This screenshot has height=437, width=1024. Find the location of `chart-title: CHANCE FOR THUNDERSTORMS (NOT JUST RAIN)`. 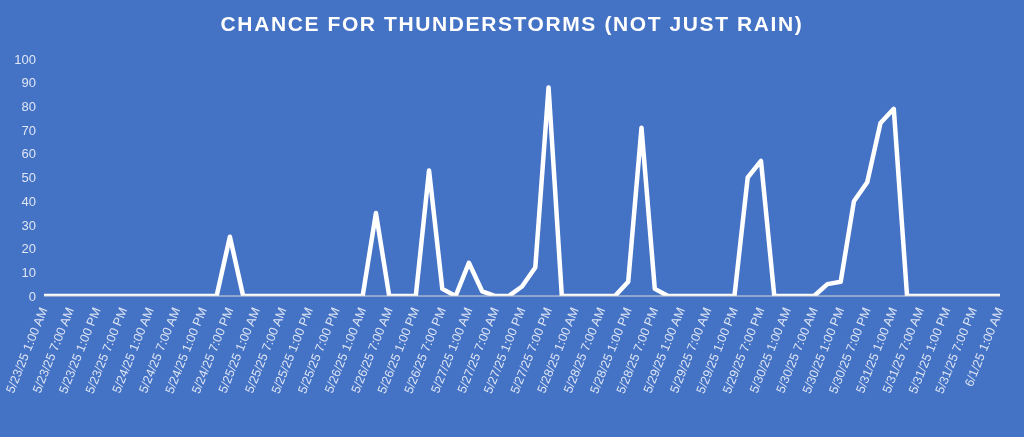

chart-title: CHANCE FOR THUNDERSTORMS (NOT JUST RAIN) is located at coordinates (512, 24).